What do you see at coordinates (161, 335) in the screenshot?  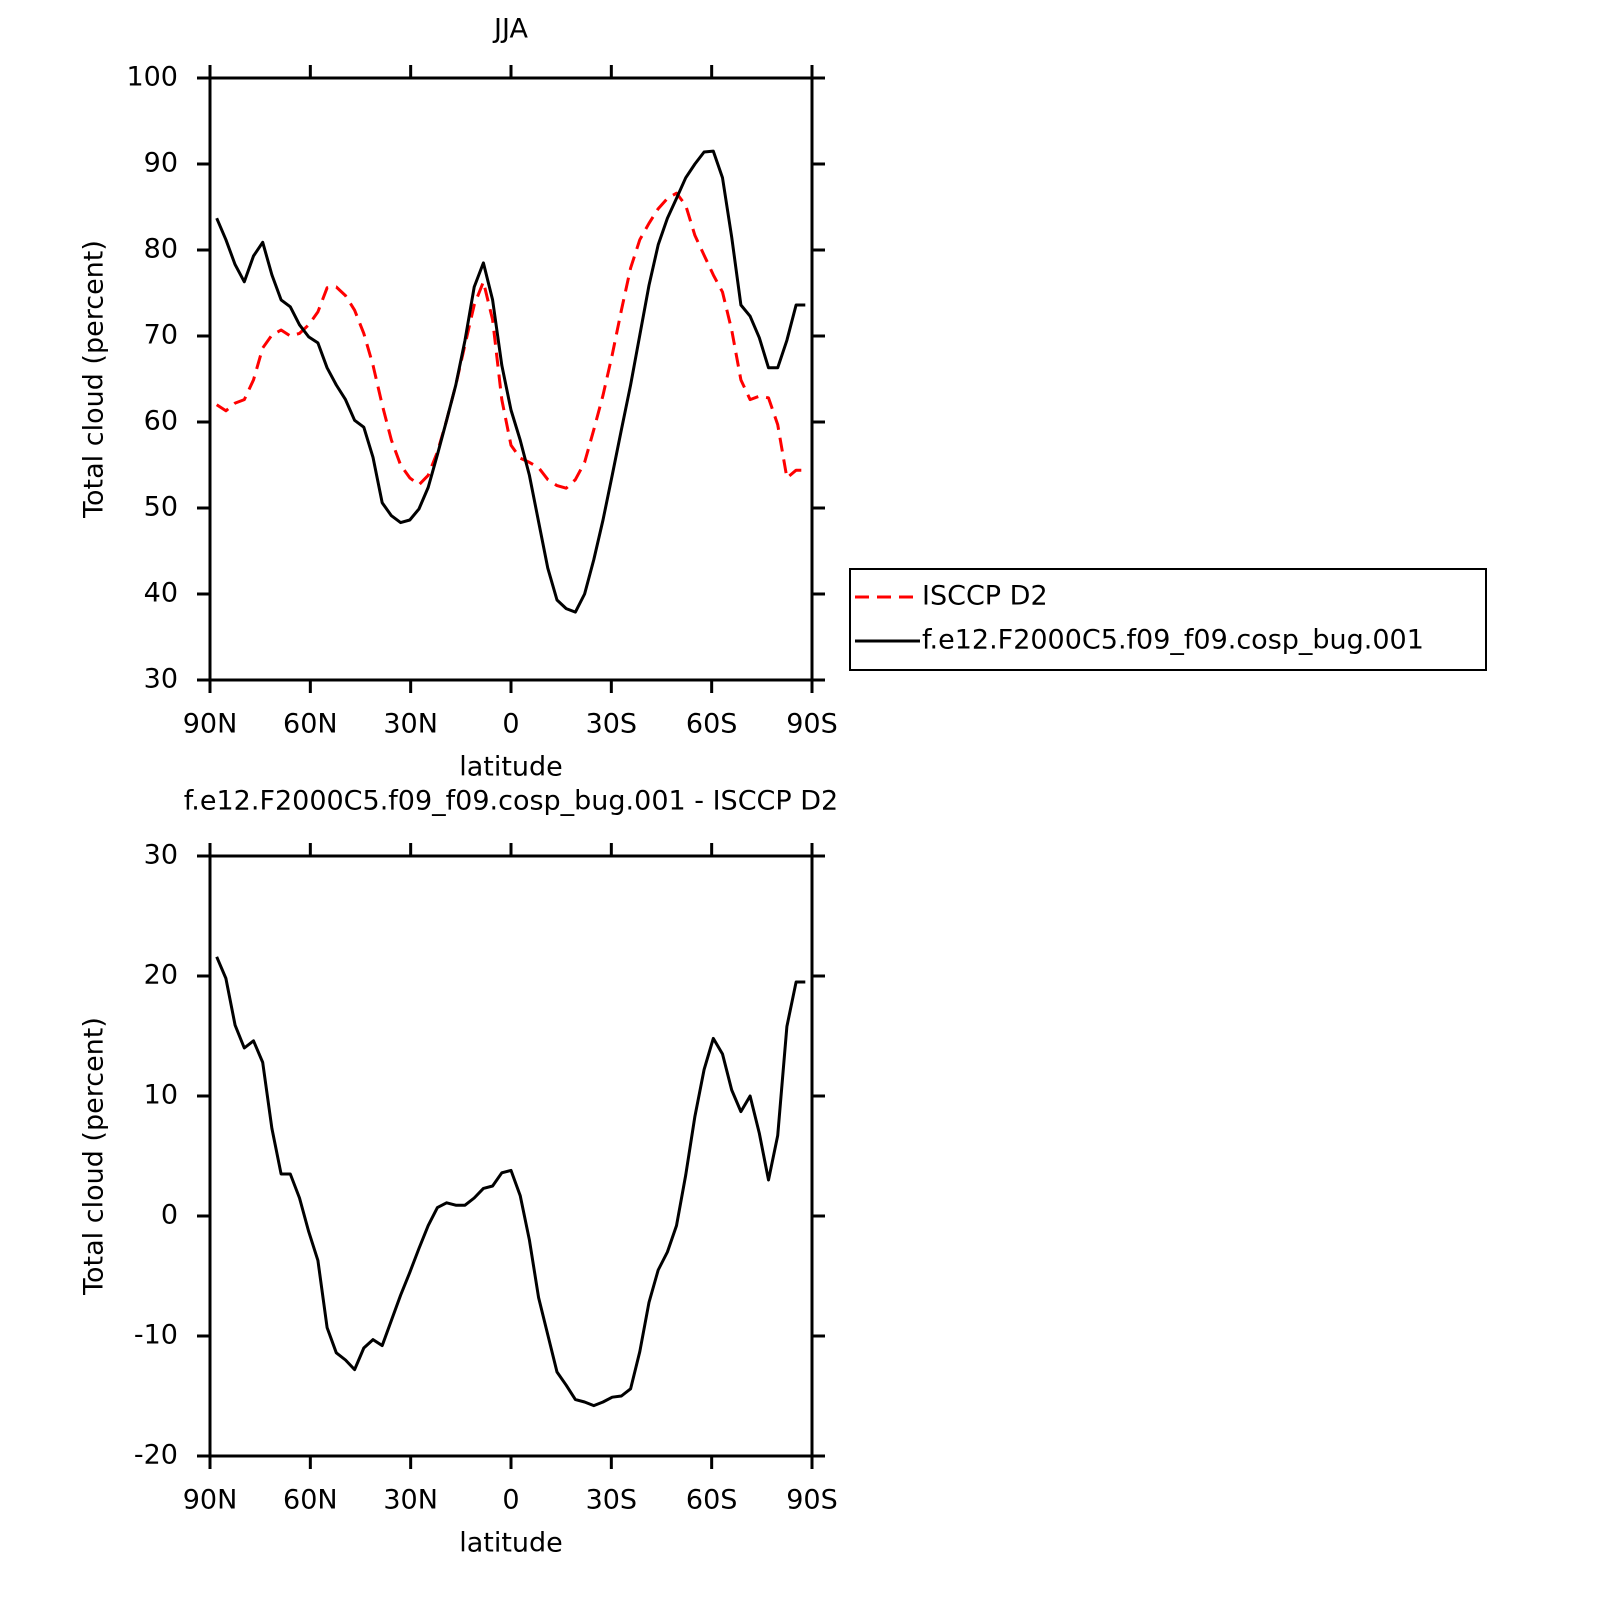 I see `y-tick-label: 70` at bounding box center [161, 335].